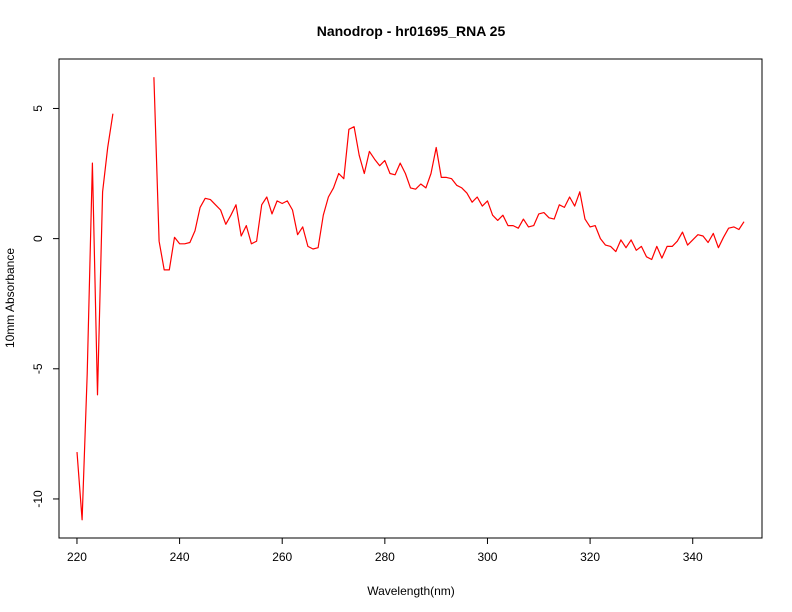 The height and width of the screenshot is (612, 792). Describe the element at coordinates (38, 238) in the screenshot. I see `y-tick-label: 0` at that location.